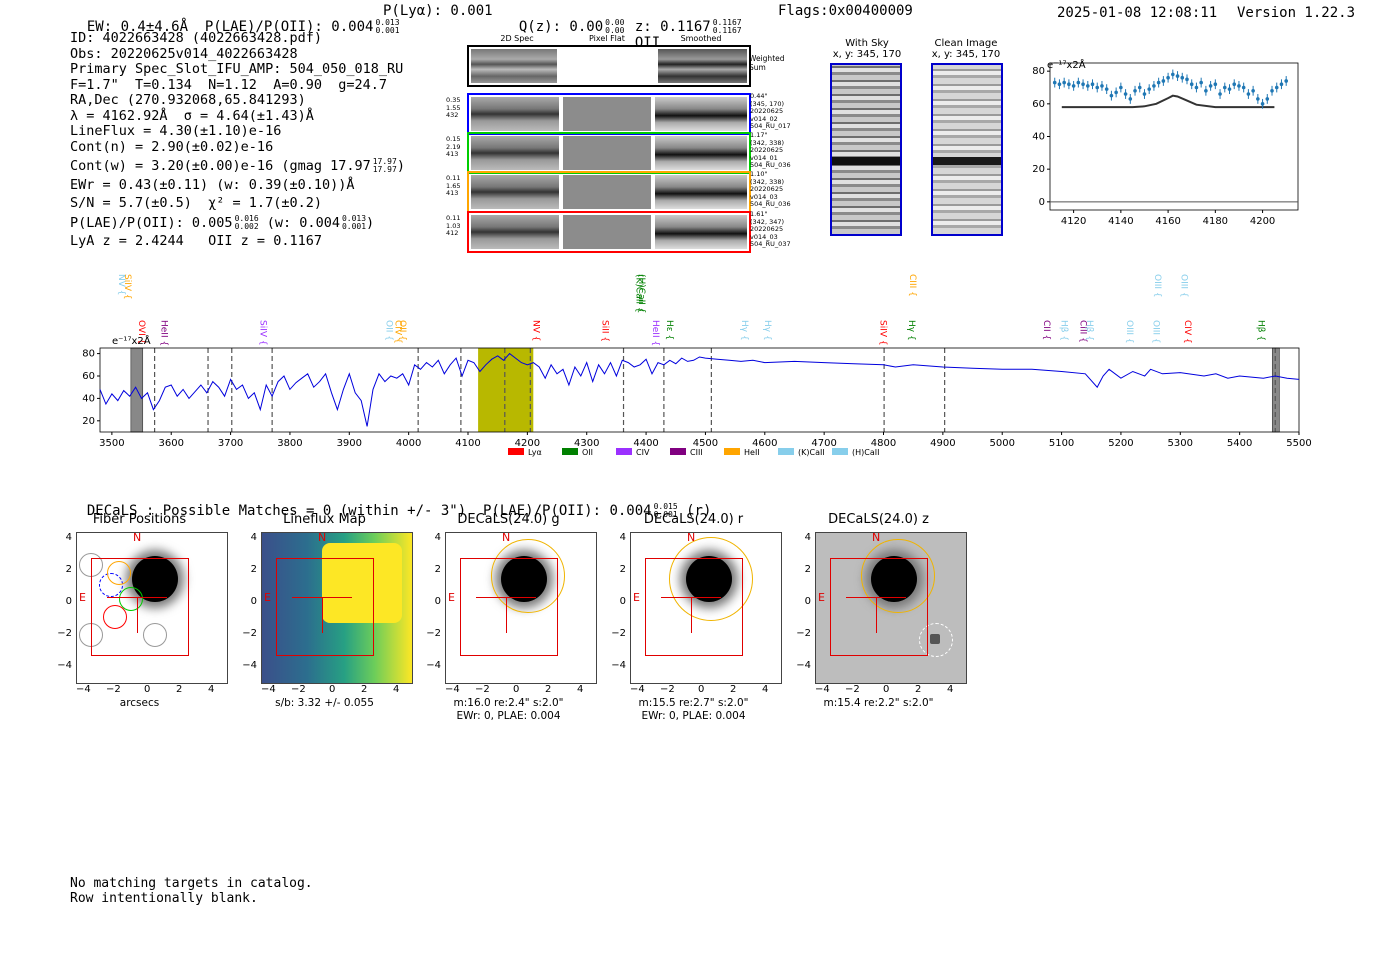 This screenshot has height=953, width=1400. What do you see at coordinates (615, 22) in the screenshot?
I see `header-qz-sup: 0.00` at bounding box center [615, 22].